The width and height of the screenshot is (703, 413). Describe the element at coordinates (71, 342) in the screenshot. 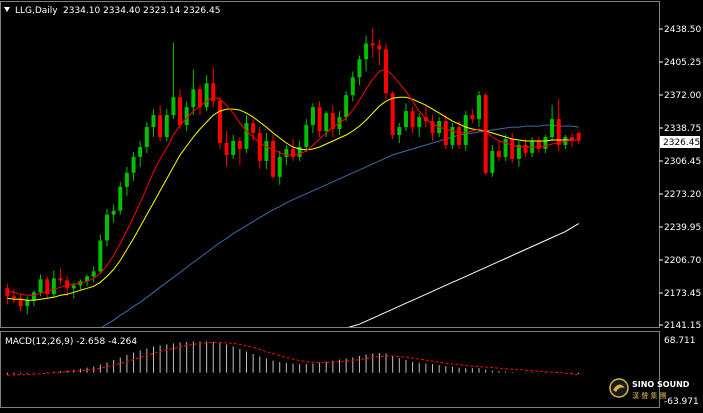

I see `macd-label: MACD(12,26,9) -2.658 -4.264` at that location.